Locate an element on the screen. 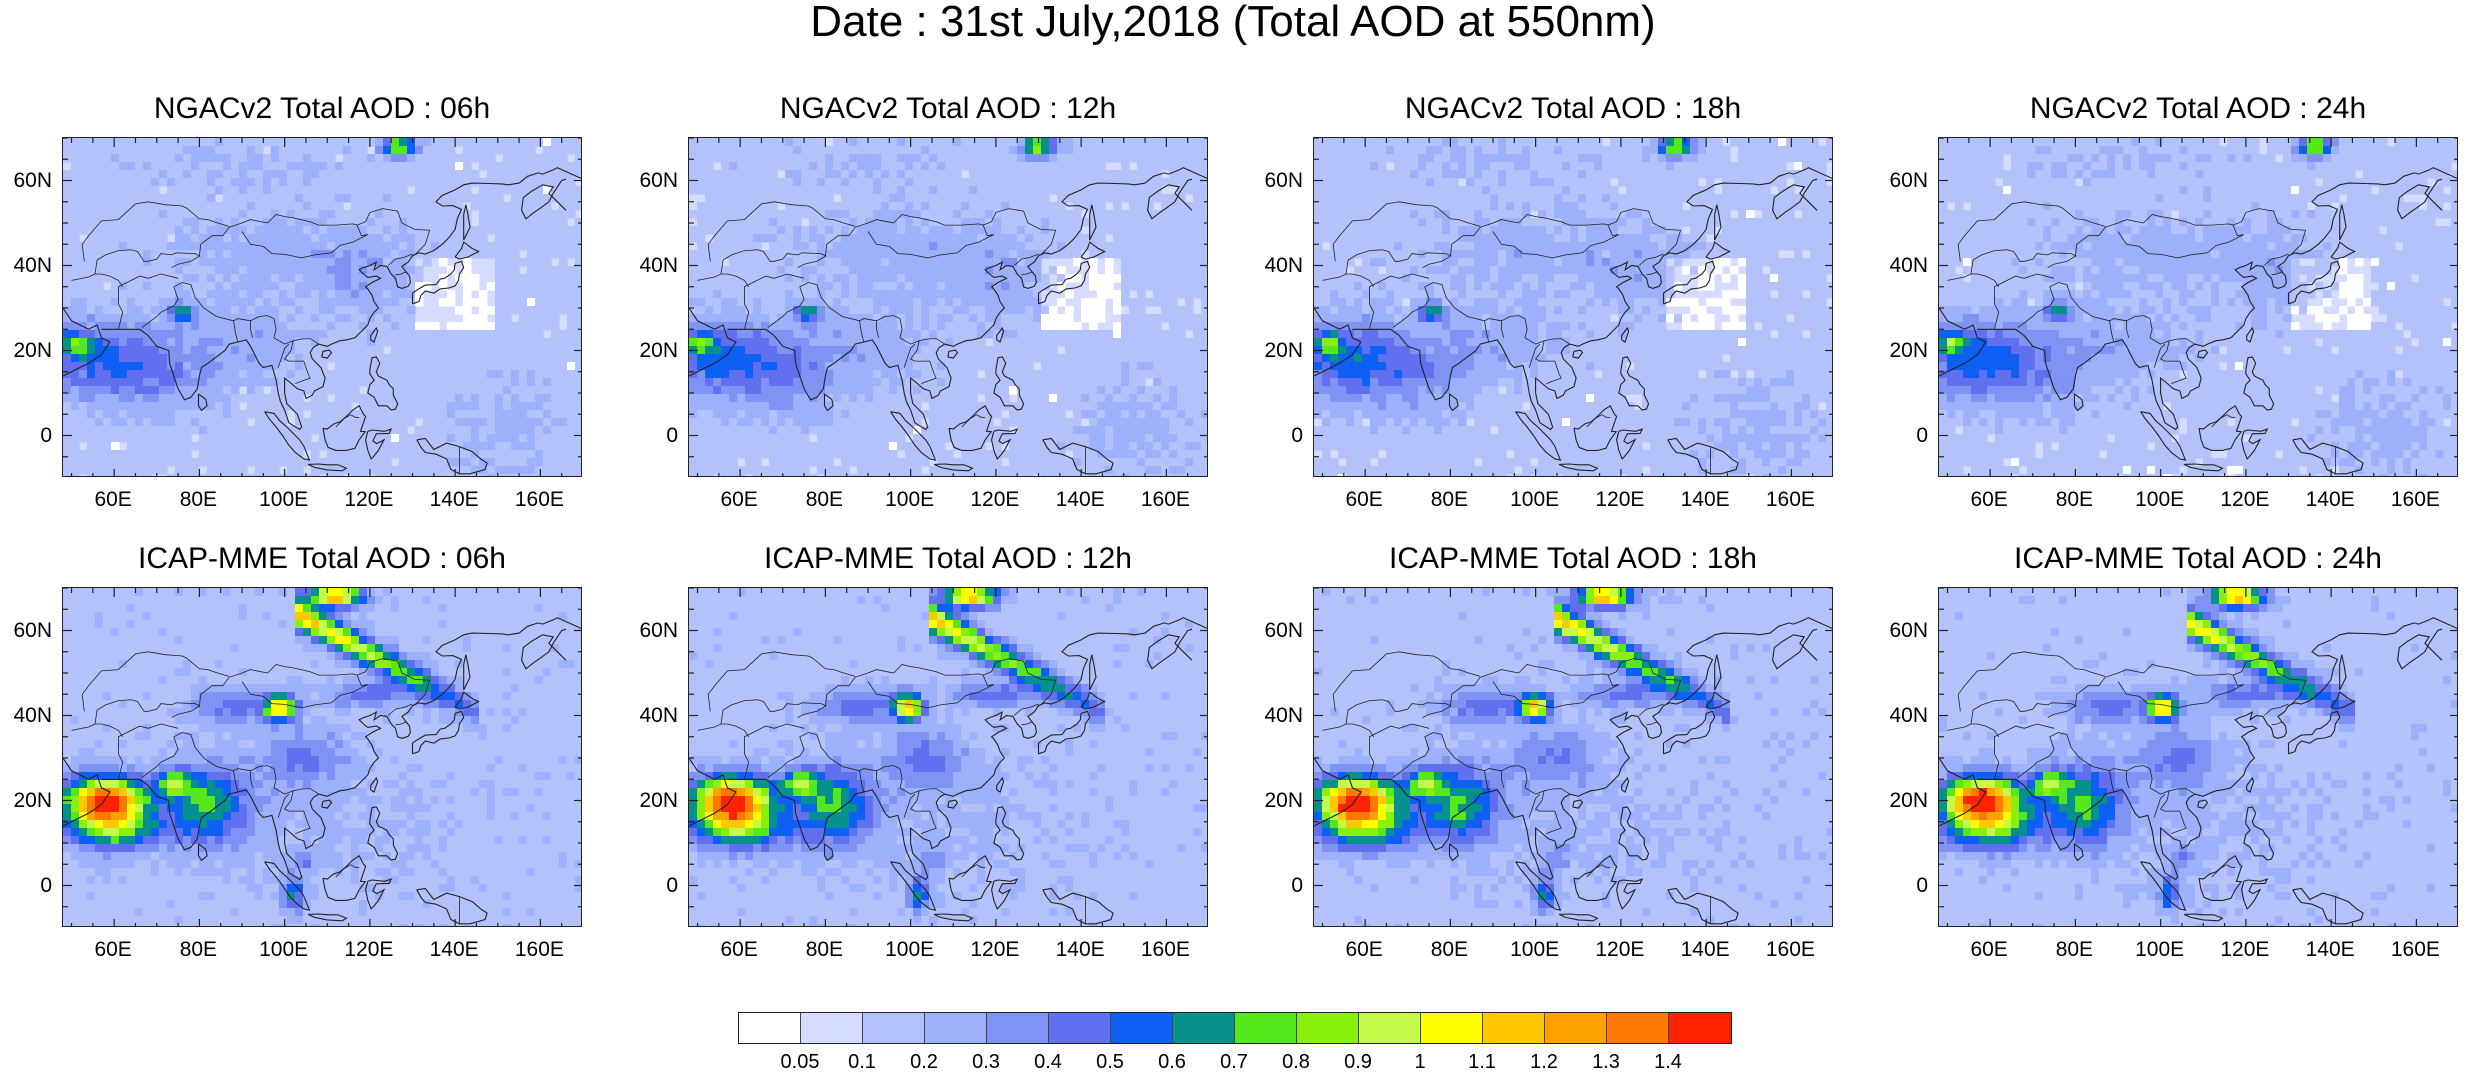 The height and width of the screenshot is (1073, 2466). panel-title: NGACv2 Total AOD : 24h is located at coordinates (2198, 109).